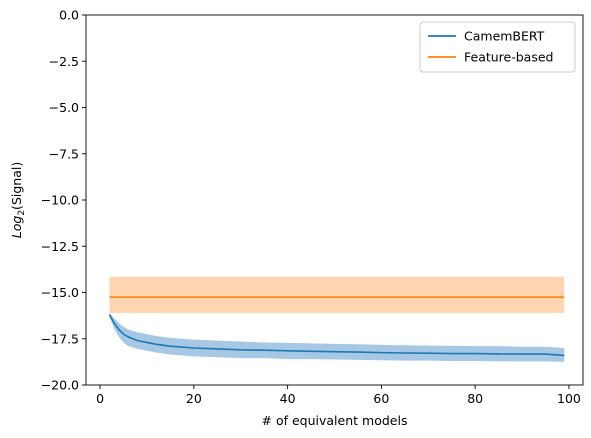 The image size is (591, 438). Describe the element at coordinates (194, 398) in the screenshot. I see `x-tick-label: 20` at that location.